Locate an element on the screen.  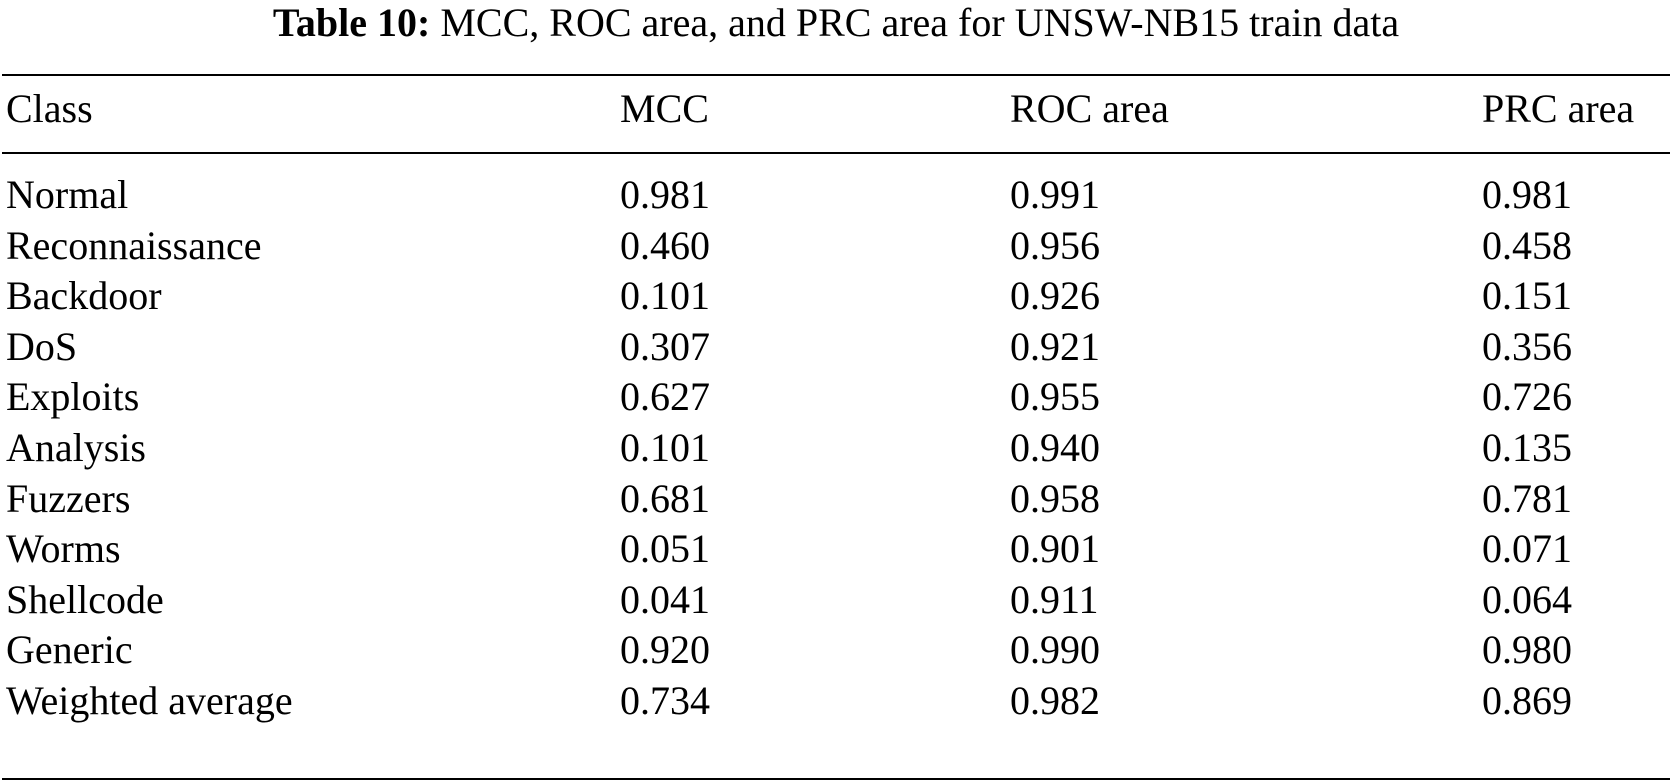
row-roc-area: 0.911 is located at coordinates (1054, 599).